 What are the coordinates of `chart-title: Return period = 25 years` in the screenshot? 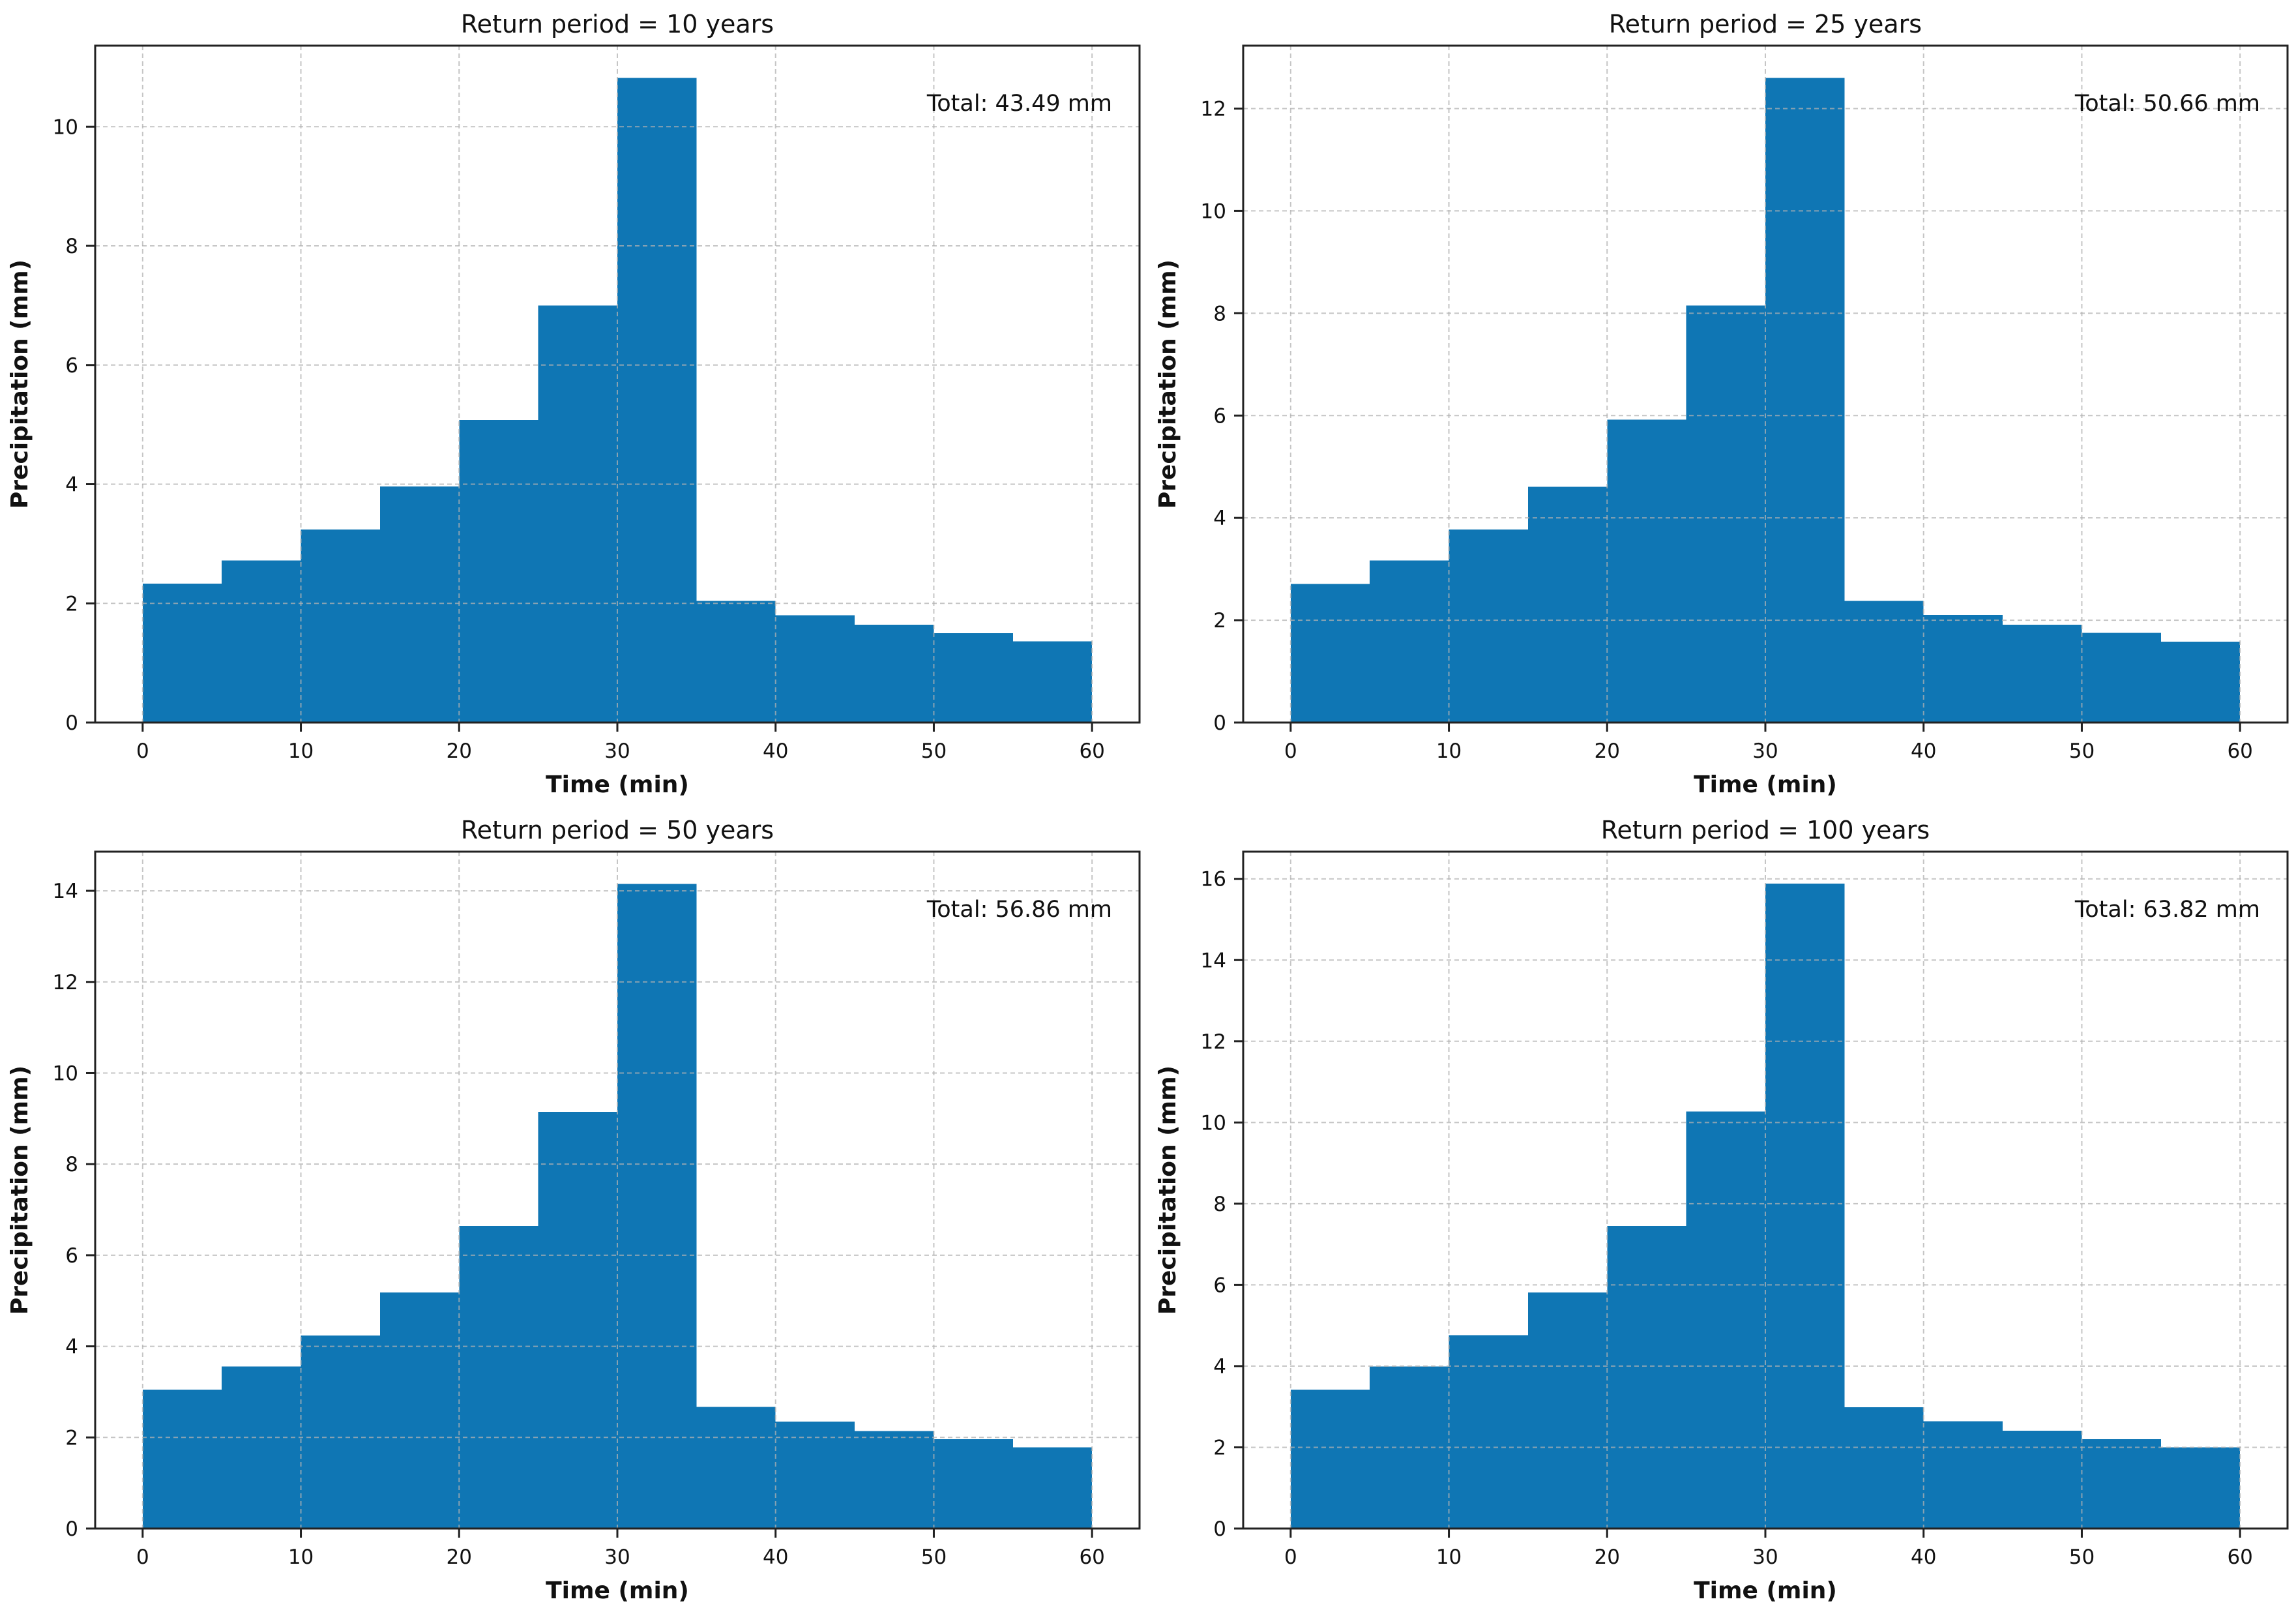 It's located at (1765, 24).